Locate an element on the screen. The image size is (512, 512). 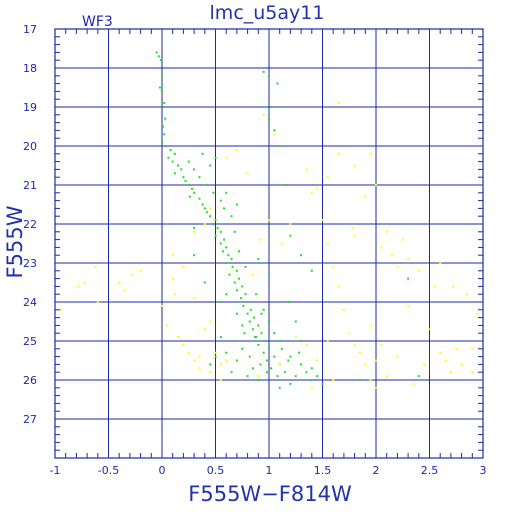
y-tick-labels: 17 18 19 20 21 22 23 24 25 26 27 is located at coordinates (30, 224).